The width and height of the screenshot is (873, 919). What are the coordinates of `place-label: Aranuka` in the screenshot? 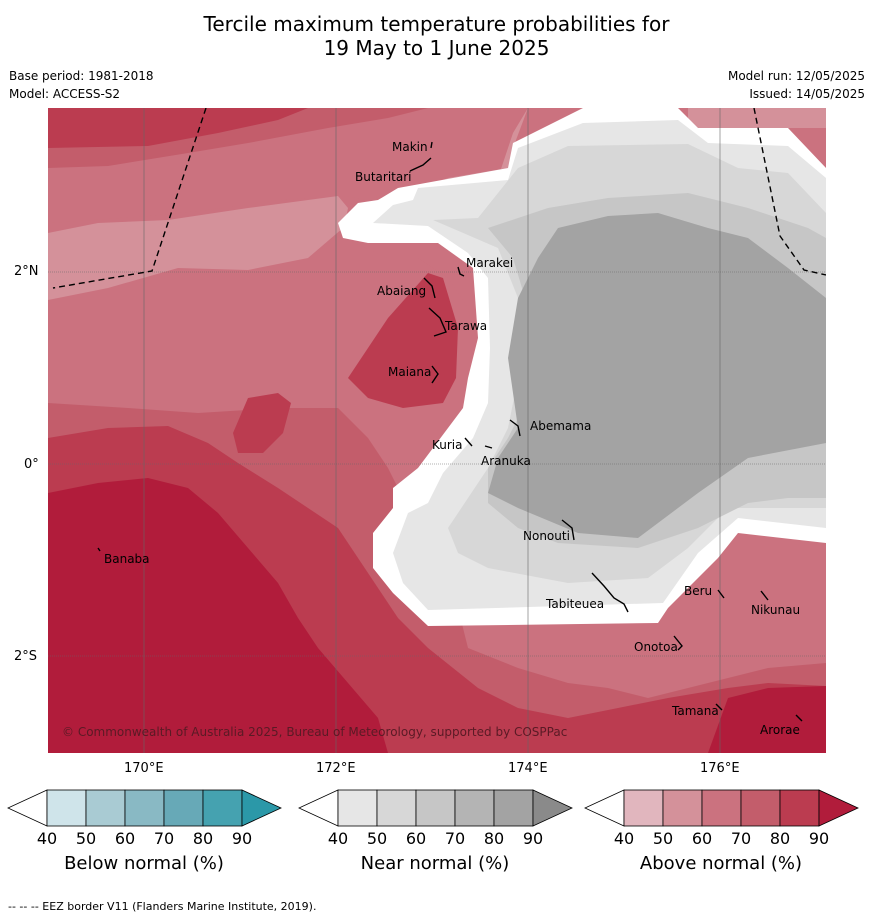 It's located at (506, 461).